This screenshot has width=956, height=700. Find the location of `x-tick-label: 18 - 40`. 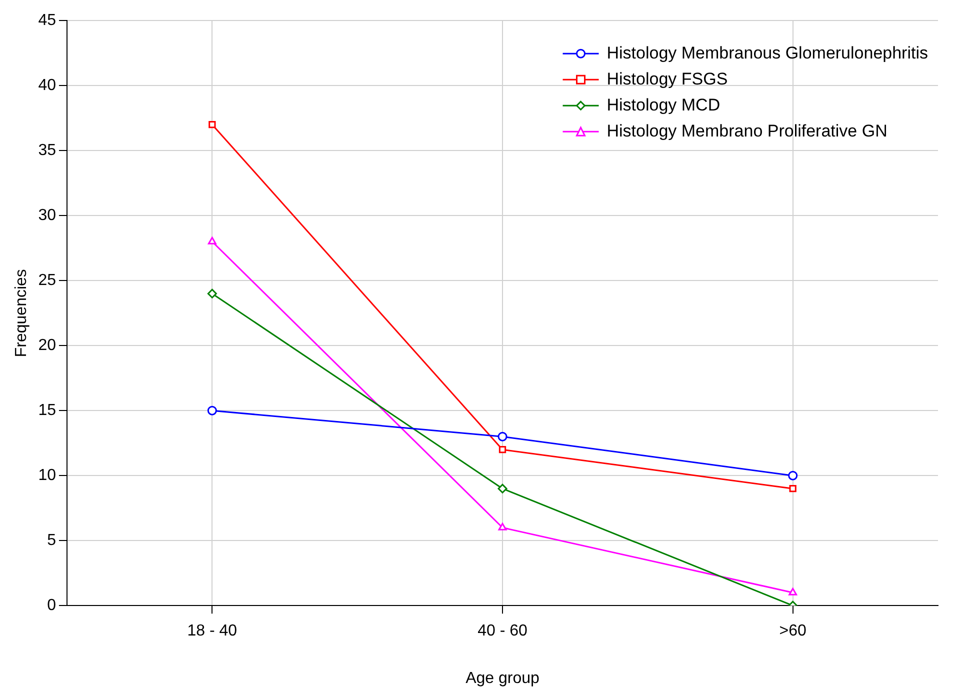

x-tick-label: 18 - 40 is located at coordinates (212, 631).